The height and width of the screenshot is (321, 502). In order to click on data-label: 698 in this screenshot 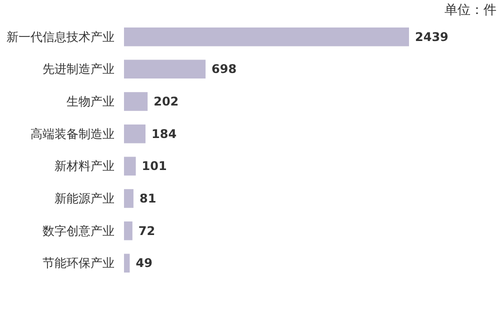, I will do `click(224, 69)`.